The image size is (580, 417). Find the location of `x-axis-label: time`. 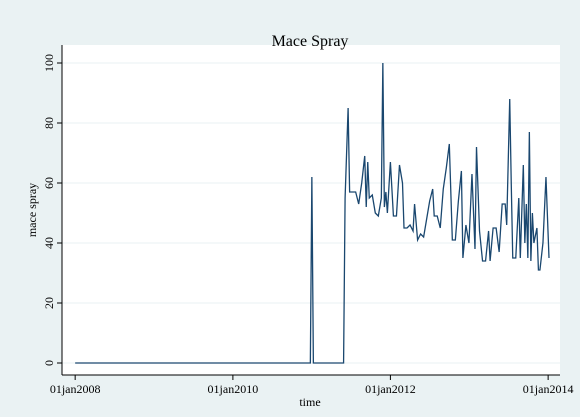

x-axis-label: time is located at coordinates (309, 402).